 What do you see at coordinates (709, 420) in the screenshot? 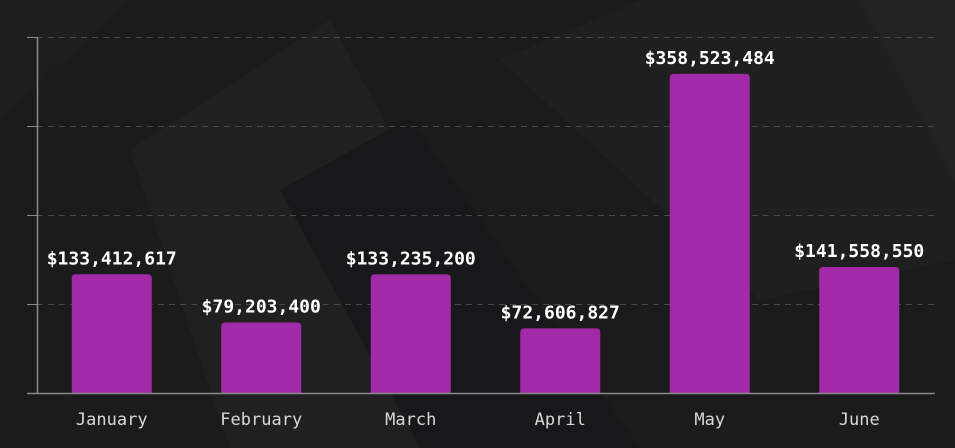
I see `x-tick-label-may: May` at bounding box center [709, 420].